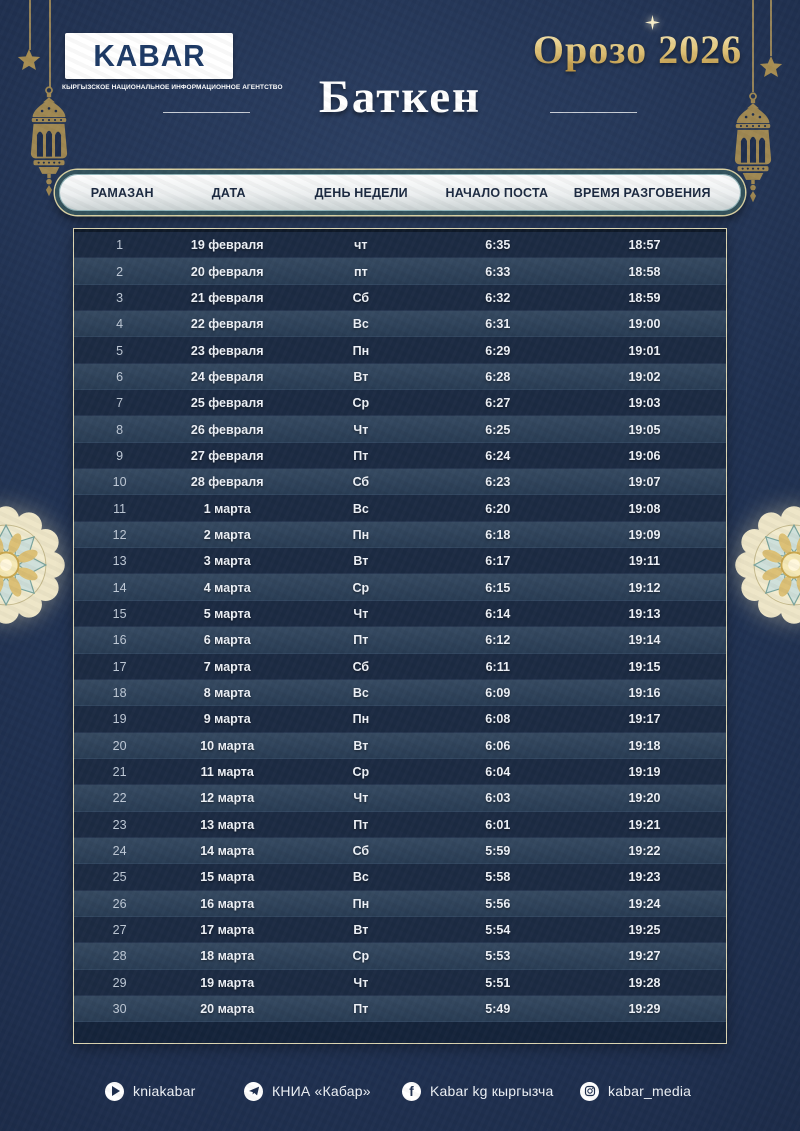 Image resolution: width=800 pixels, height=1131 pixels. I want to click on date-cell: 18 марта, so click(227, 956).